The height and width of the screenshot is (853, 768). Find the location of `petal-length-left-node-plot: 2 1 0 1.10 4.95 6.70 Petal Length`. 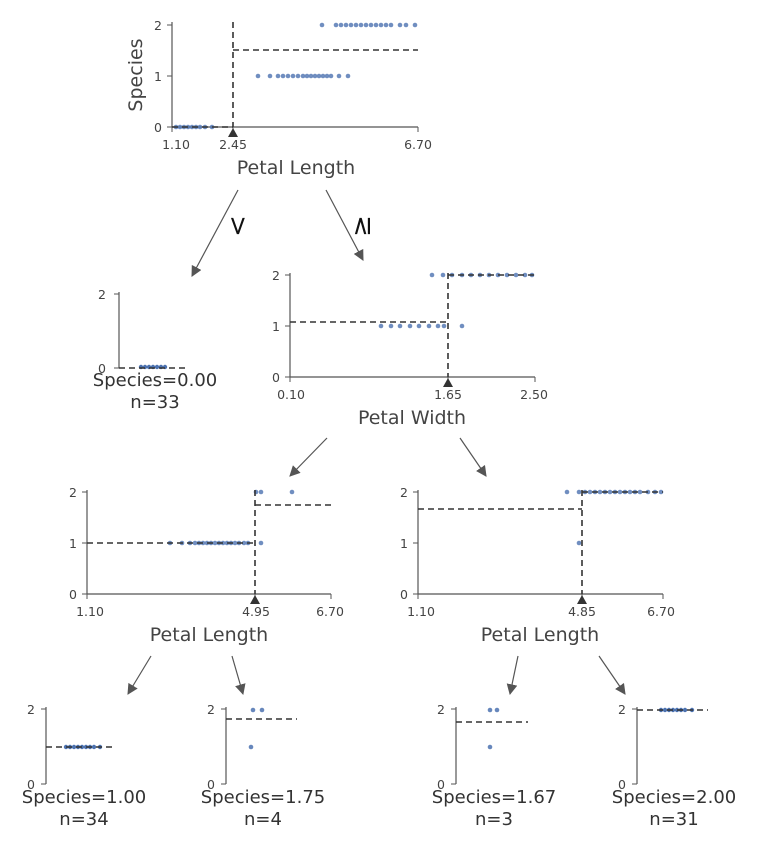

petal-length-left-node-plot: 2 1 0 1.10 4.95 6.70 Petal Length is located at coordinates (206, 565).